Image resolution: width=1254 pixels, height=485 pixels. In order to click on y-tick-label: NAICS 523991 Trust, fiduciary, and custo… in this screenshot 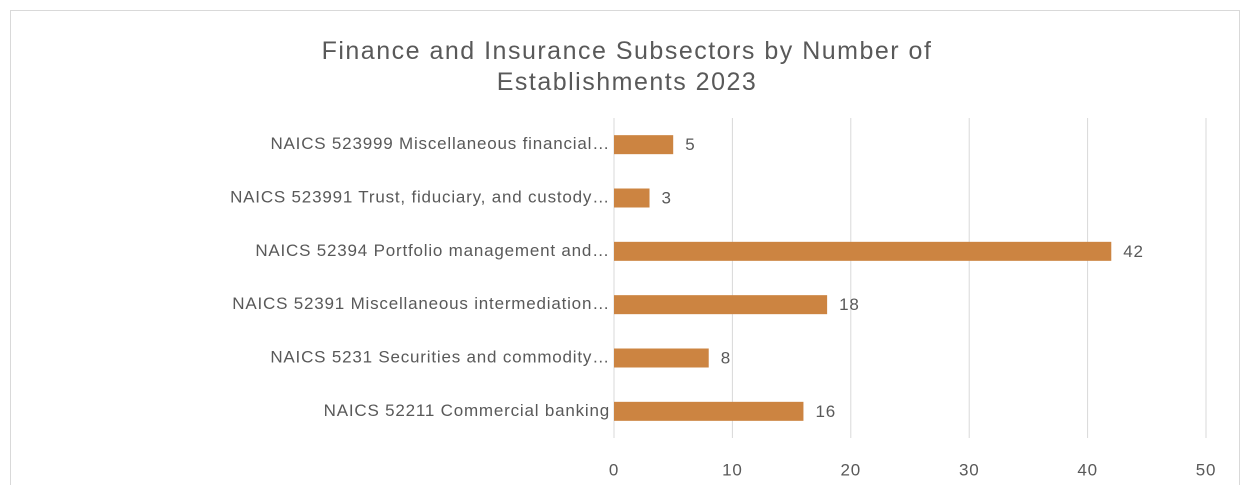, I will do `click(420, 196)`.